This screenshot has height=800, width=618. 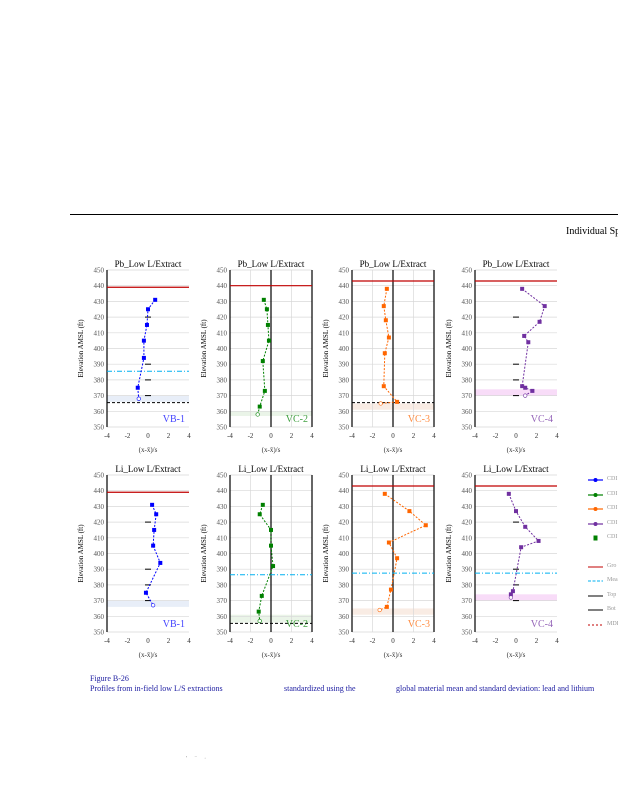 What do you see at coordinates (612, 565) in the screenshot?
I see `legend-label: Gro` at bounding box center [612, 565].